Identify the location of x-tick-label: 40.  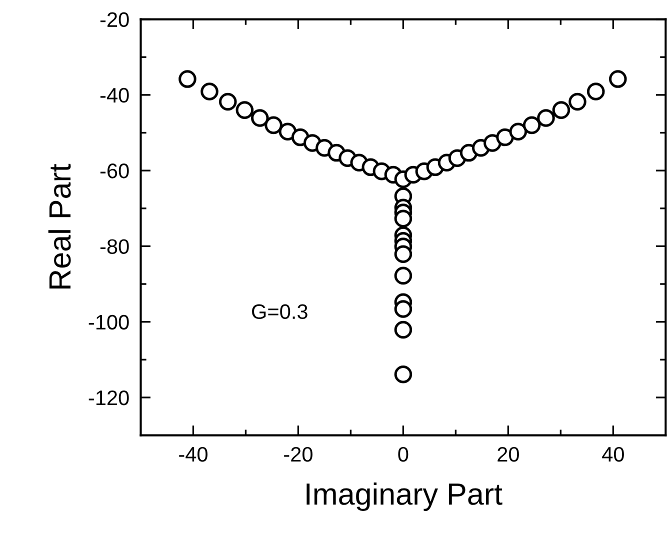
(613, 454).